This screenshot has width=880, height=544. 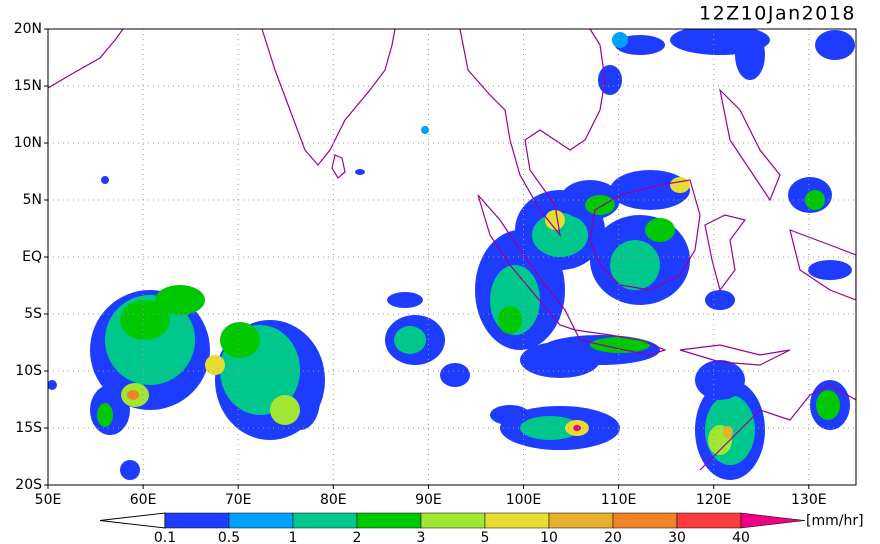 I want to click on lon-label: 90E, so click(x=428, y=500).